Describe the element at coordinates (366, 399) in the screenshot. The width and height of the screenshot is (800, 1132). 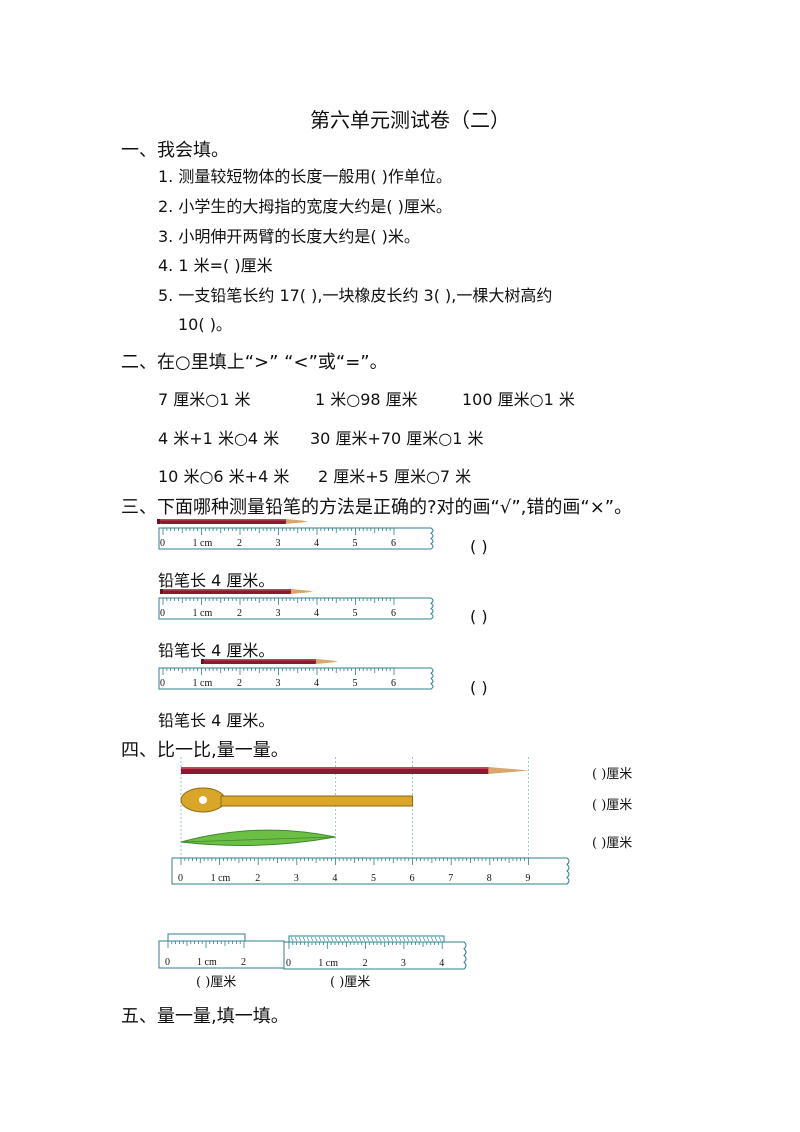
I see `compare-item: 1 米○98 厘米` at that location.